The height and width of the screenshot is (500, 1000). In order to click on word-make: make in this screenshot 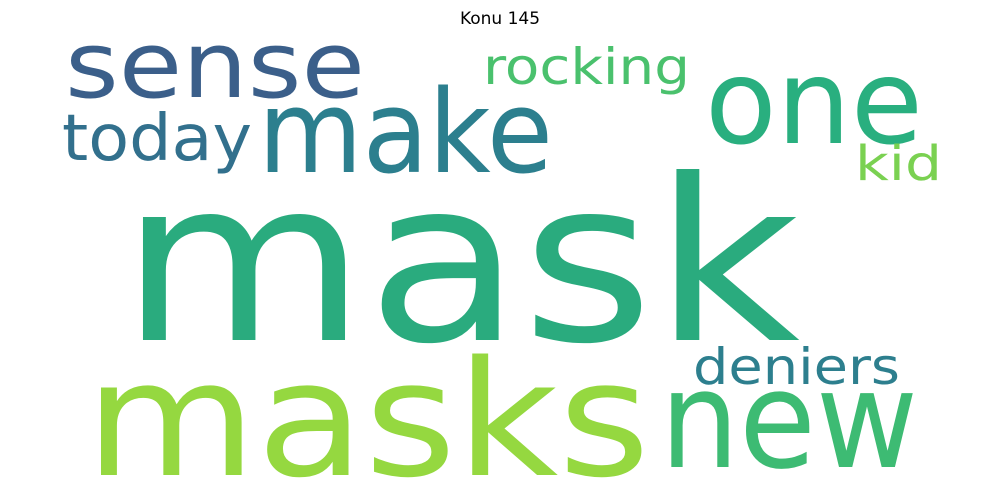, I will do `click(405, 133)`.